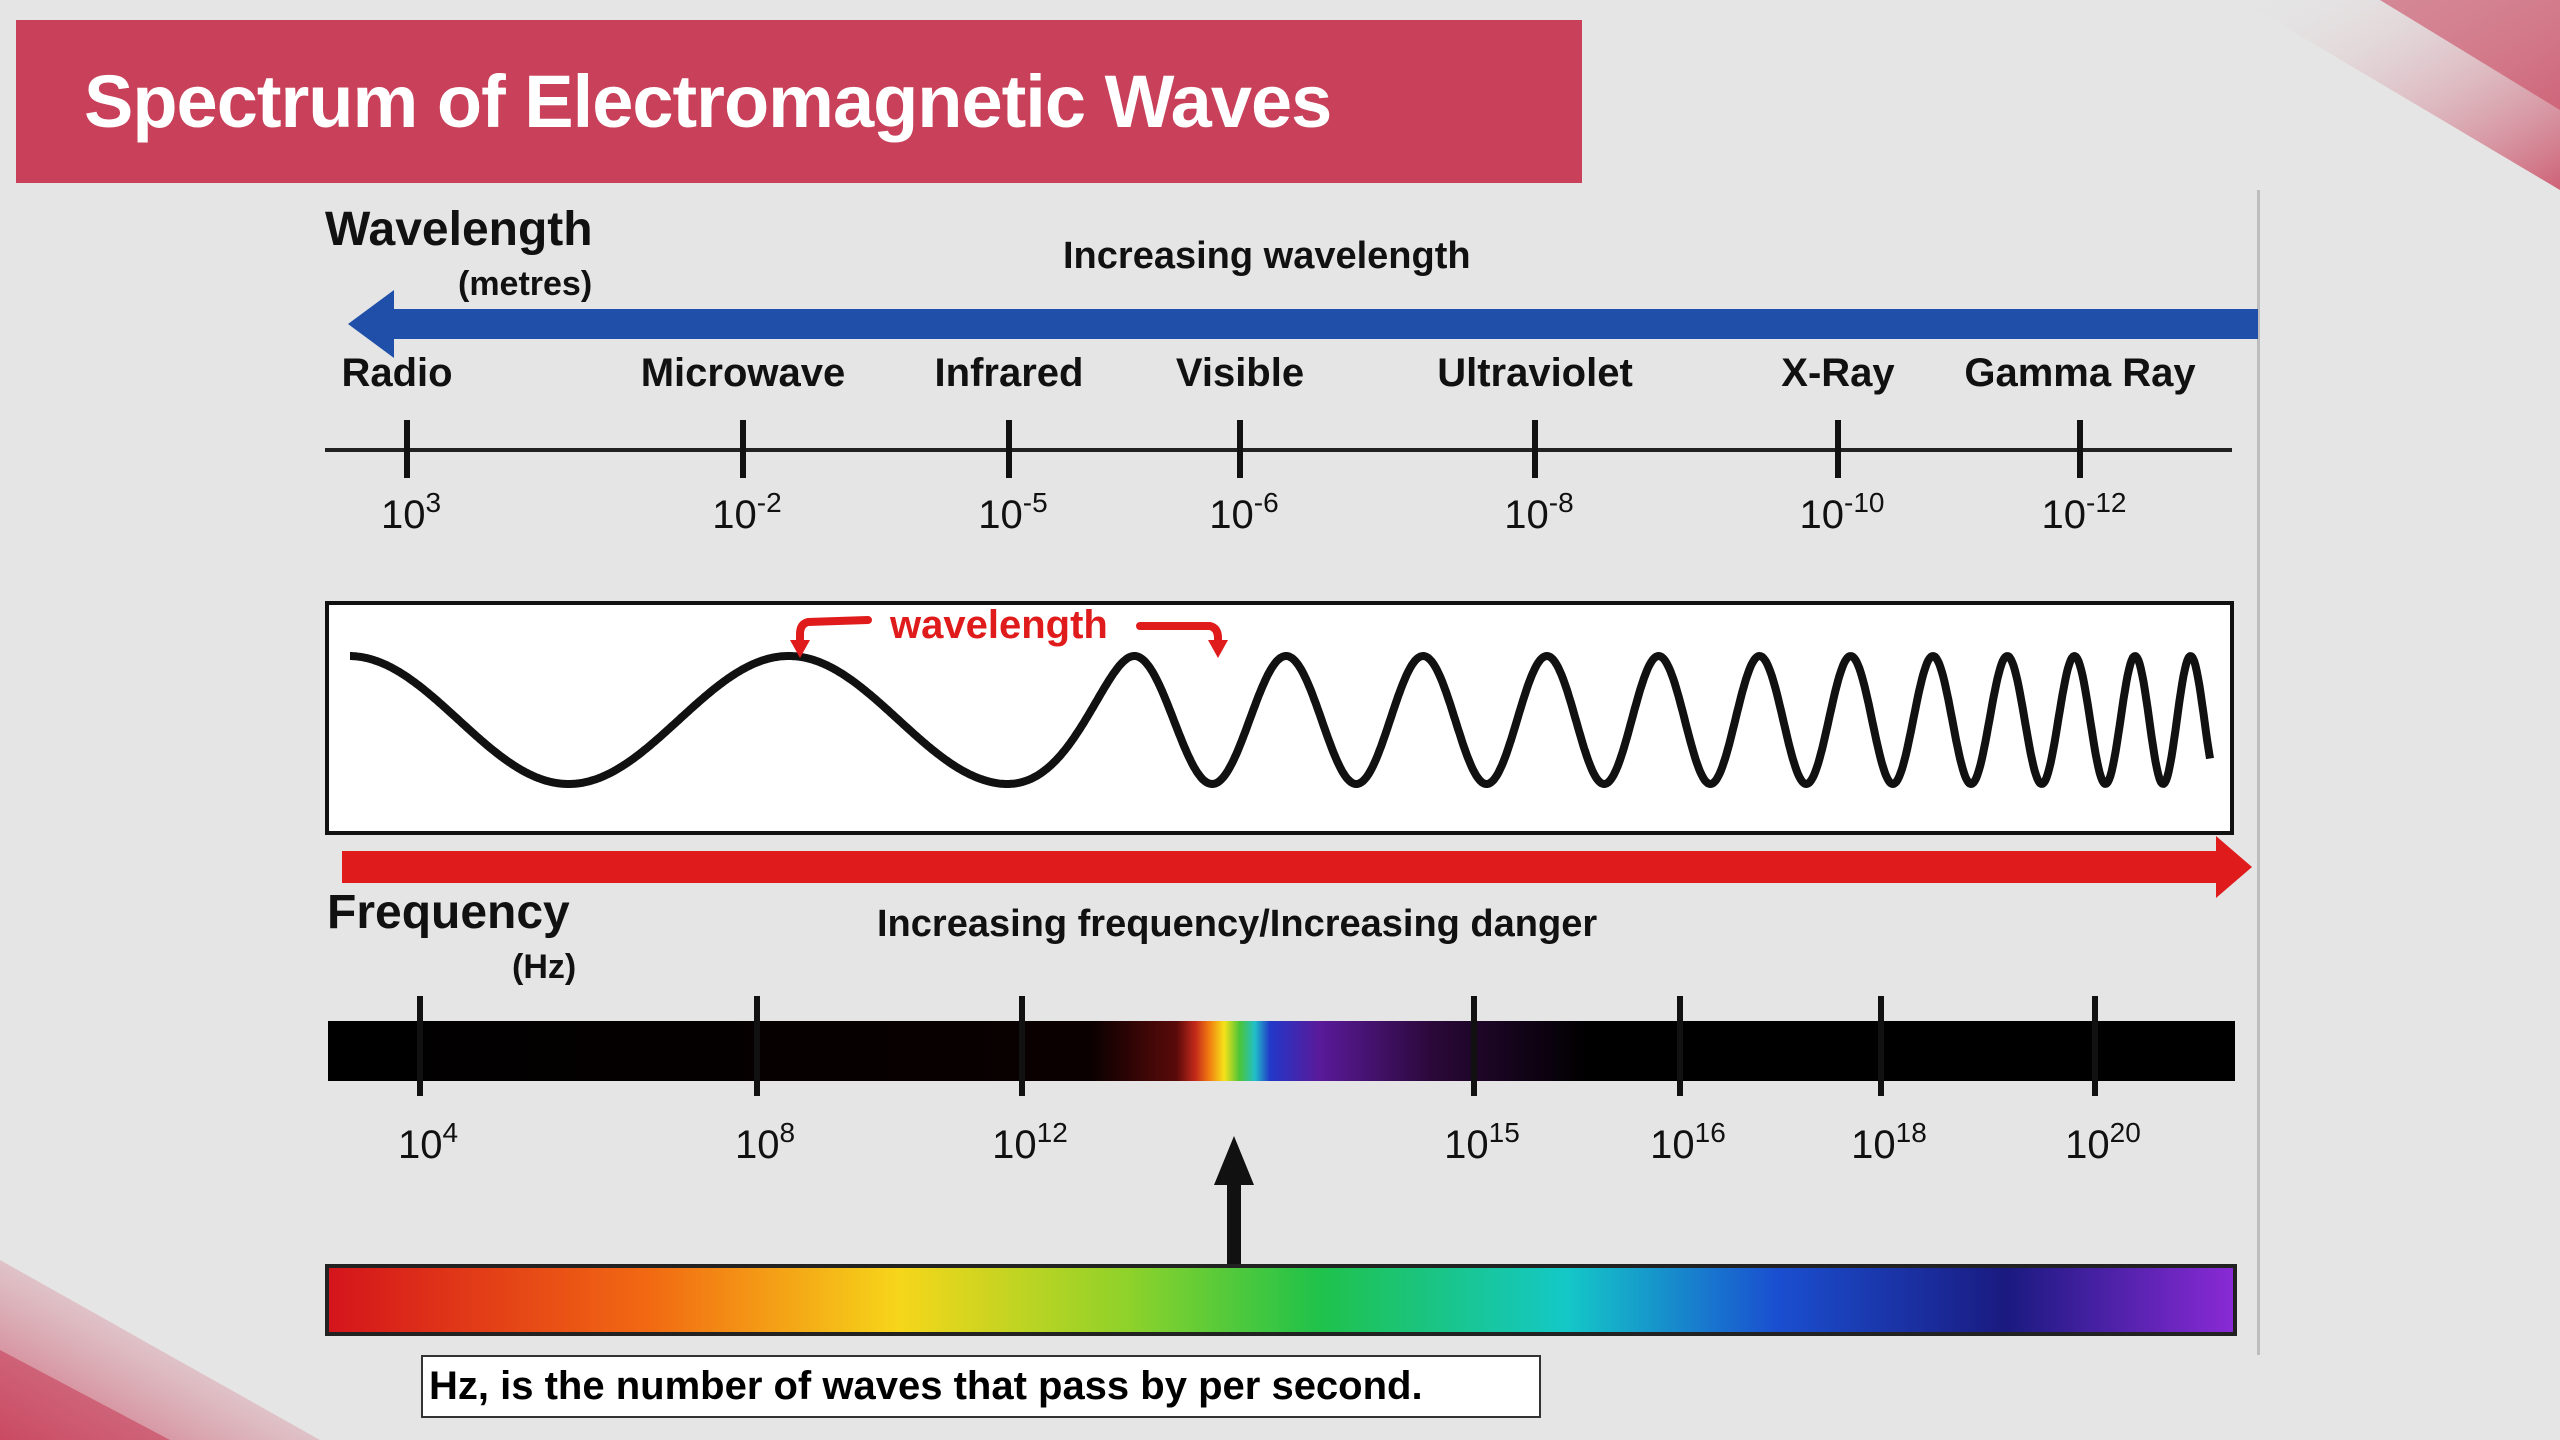 Image resolution: width=2560 pixels, height=1440 pixels. Describe the element at coordinates (411, 512) in the screenshot. I see `wavelength-tick-label: 10³` at that location.